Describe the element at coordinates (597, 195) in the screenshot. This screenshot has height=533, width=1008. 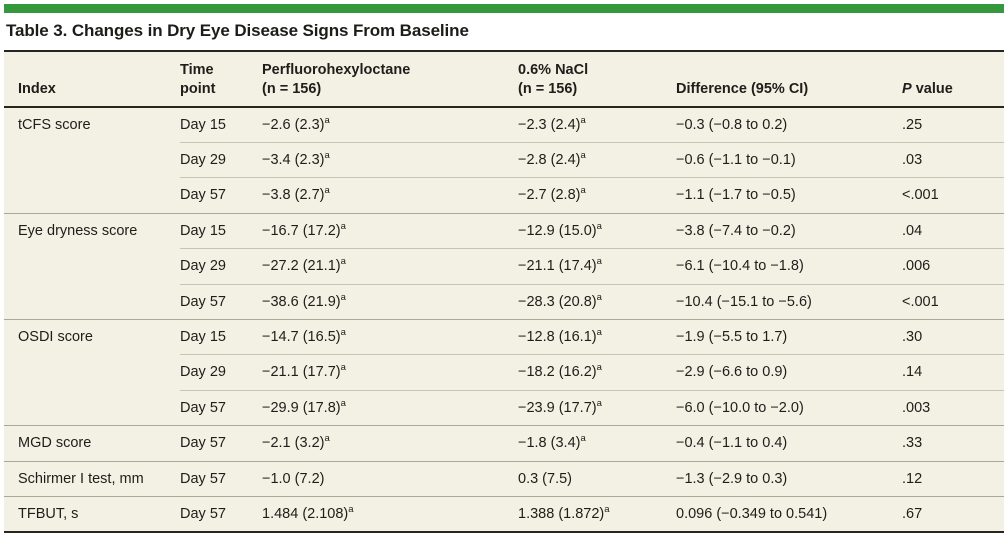
I see `cell-nacl: −2.7 (2.8)a` at that location.